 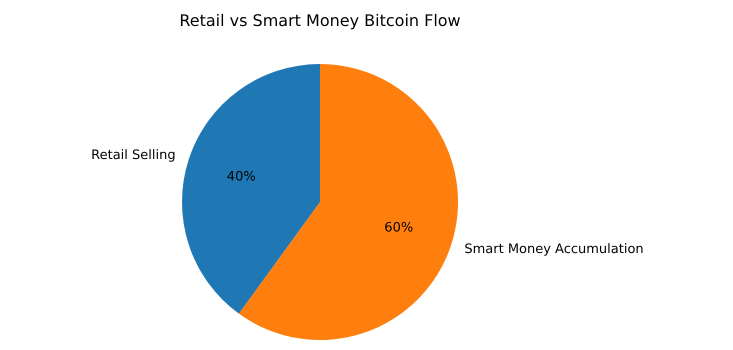 I want to click on chart-title: Retail vs Smart Money Bitcoin Flow, so click(x=320, y=20).